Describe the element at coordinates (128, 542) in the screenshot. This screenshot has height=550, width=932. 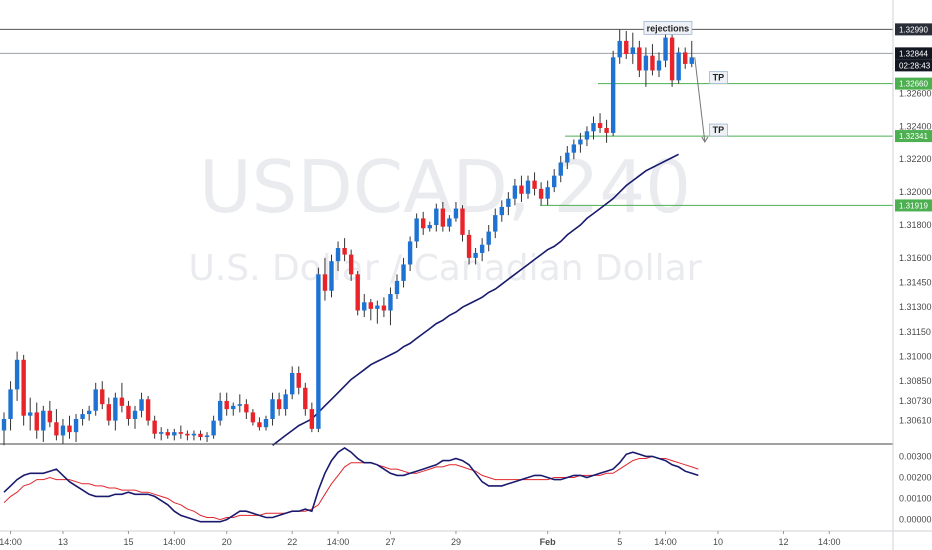
I see `time-tick-label: 15` at that location.